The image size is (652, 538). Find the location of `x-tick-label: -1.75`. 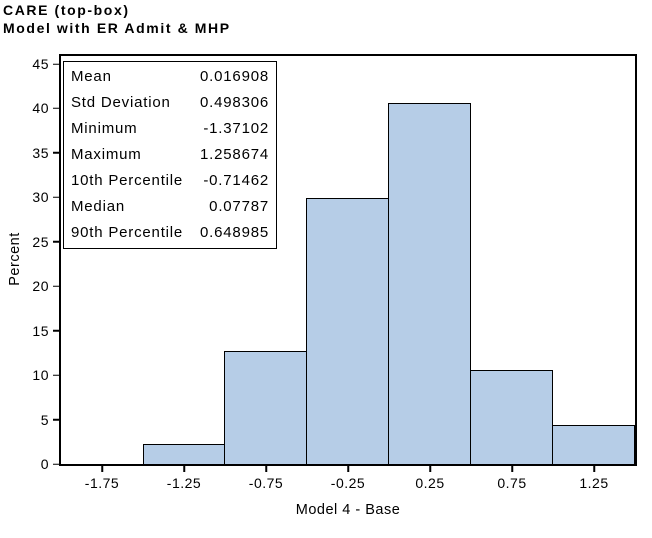

x-tick-label: -1.75 is located at coordinates (102, 483).